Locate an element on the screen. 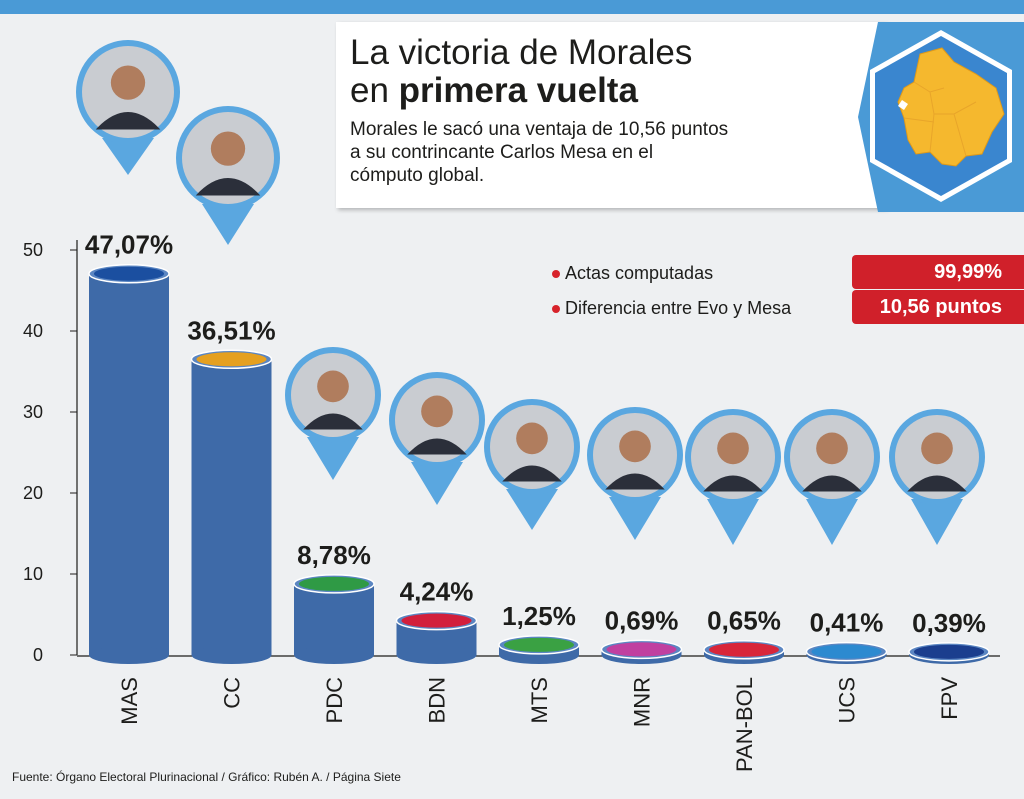  page-title-line2: en primera vuelta is located at coordinates (494, 91).